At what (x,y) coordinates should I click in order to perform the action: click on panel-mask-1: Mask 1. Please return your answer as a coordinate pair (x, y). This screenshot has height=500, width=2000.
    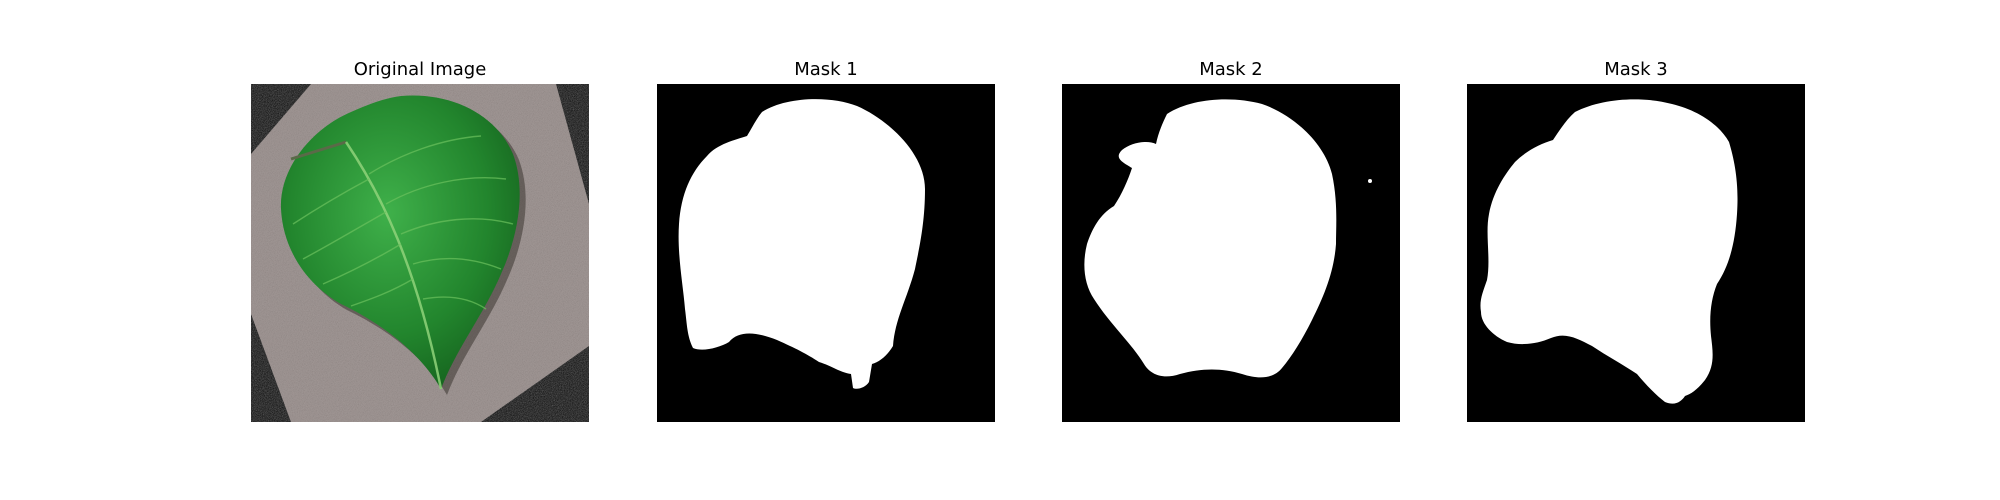
    Looking at the image, I should click on (826, 239).